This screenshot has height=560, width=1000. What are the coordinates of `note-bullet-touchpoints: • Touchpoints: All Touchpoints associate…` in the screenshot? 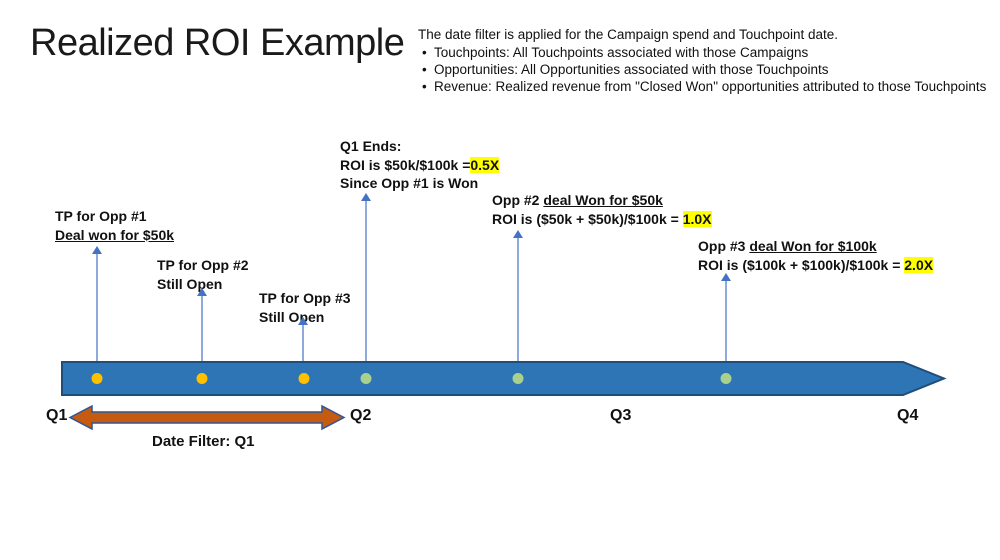 It's located at (705, 52).